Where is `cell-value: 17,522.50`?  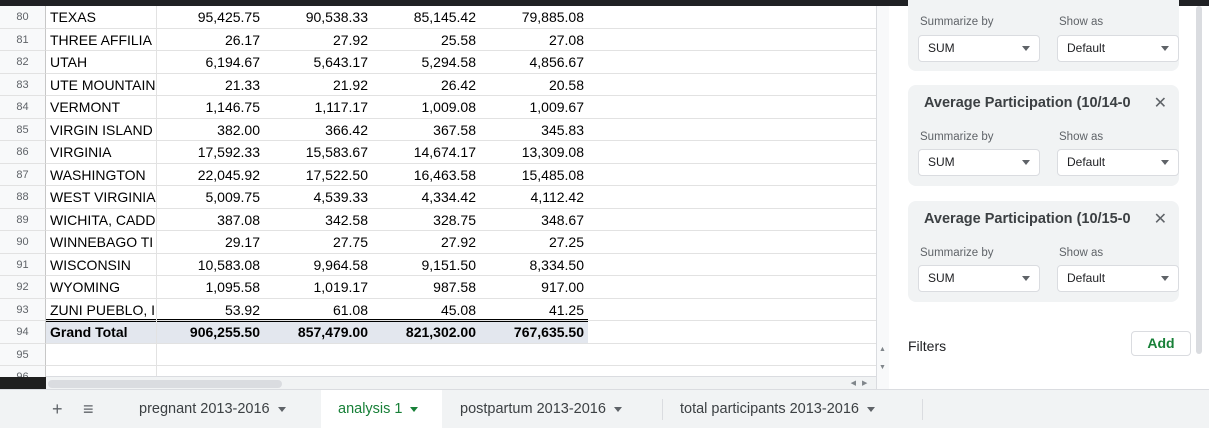
cell-value: 17,522.50 is located at coordinates (336, 174).